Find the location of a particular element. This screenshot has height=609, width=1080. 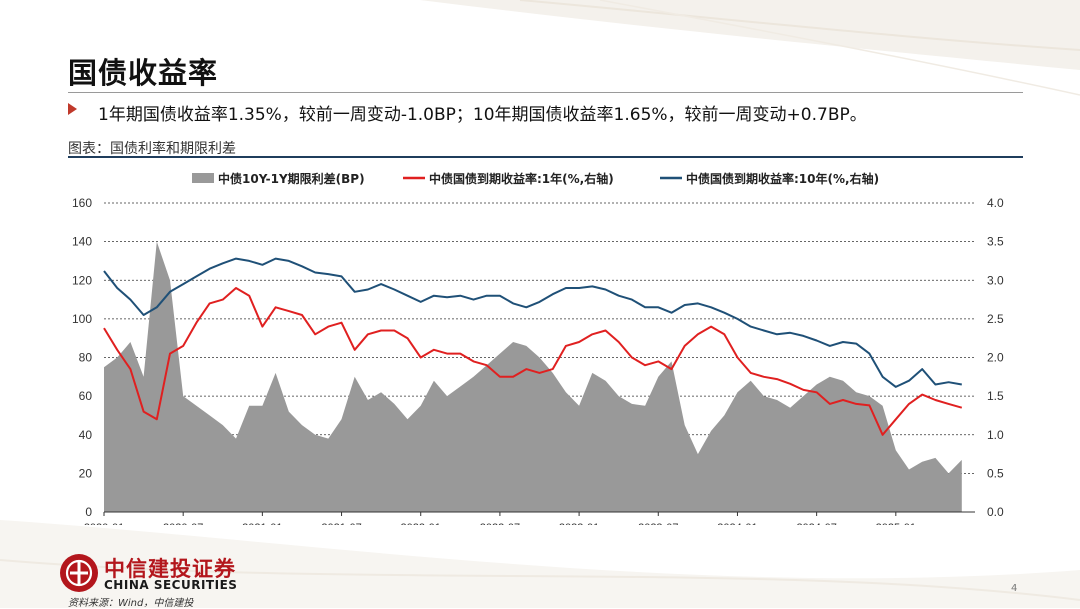

y-right-tick-label: 3.5 is located at coordinates (995, 242).